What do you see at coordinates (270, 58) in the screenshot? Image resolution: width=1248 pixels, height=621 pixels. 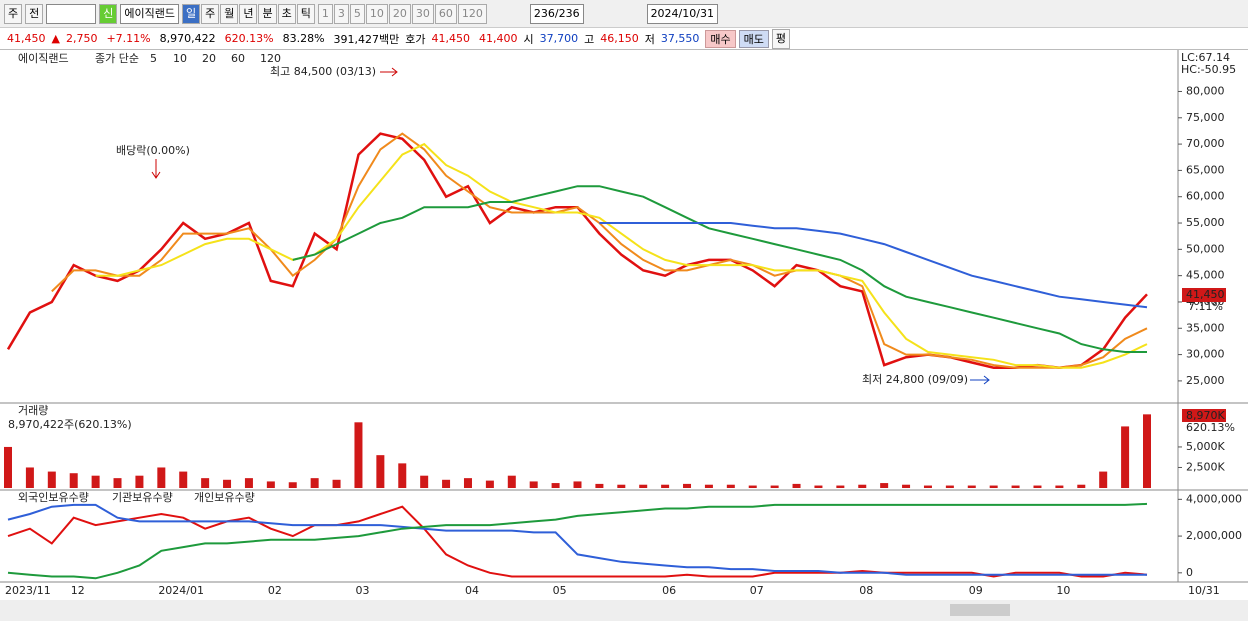 I see `legend-entry: 120` at bounding box center [270, 58].